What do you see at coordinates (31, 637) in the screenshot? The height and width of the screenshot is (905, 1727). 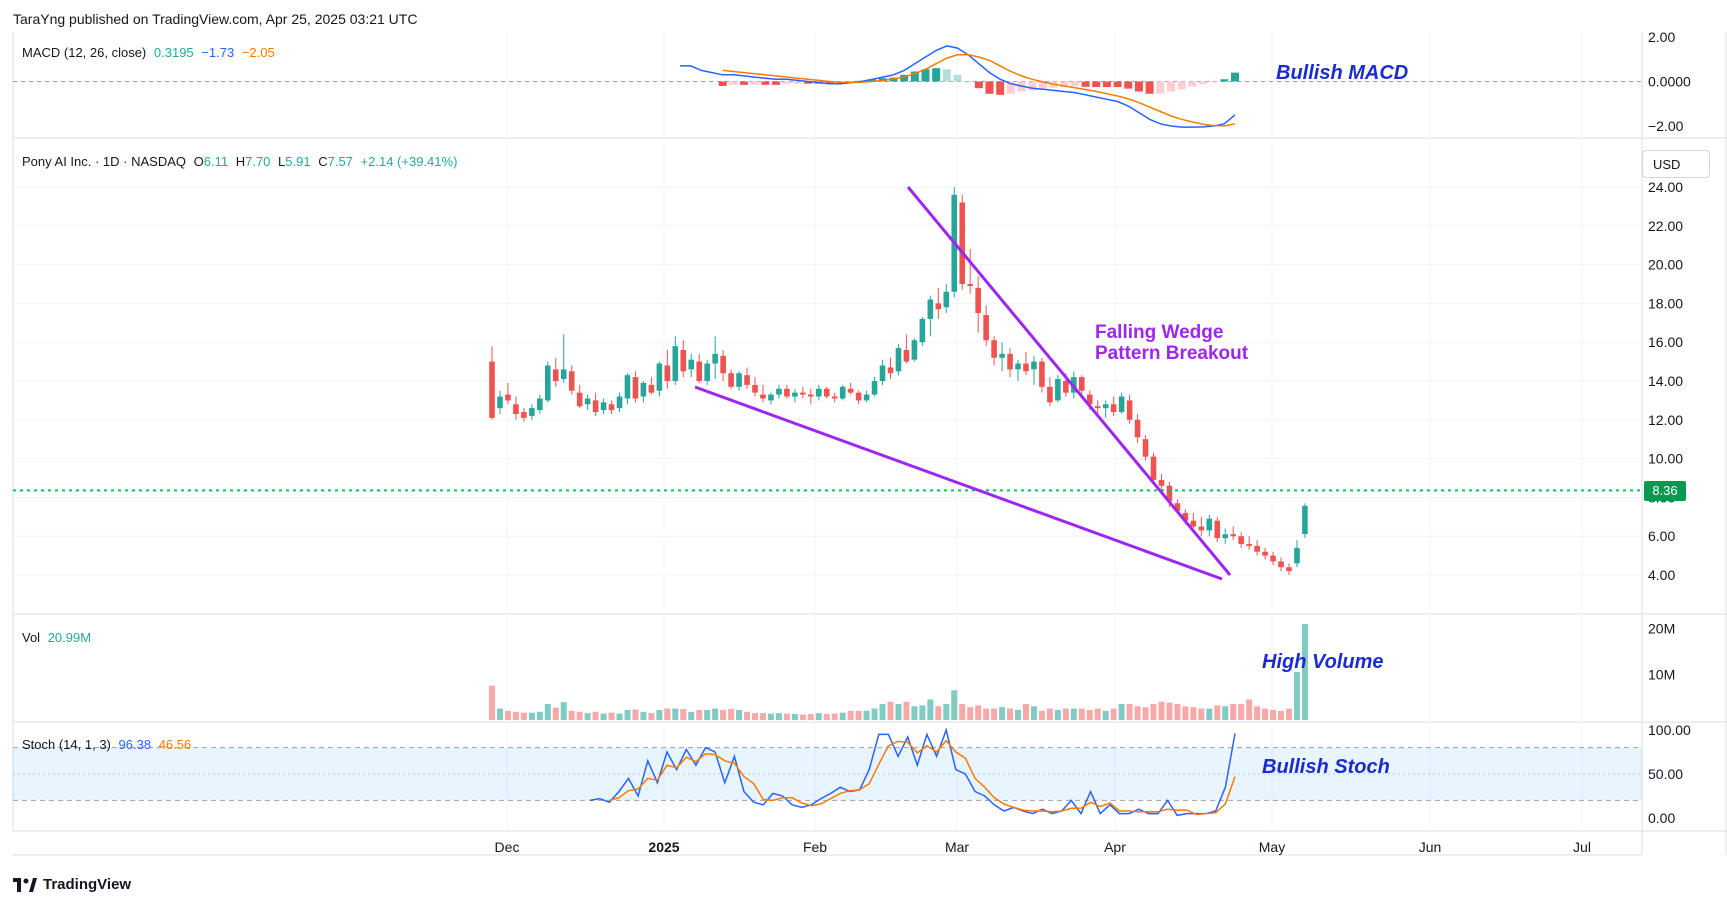 I see `volume-legend-label: Vol` at bounding box center [31, 637].